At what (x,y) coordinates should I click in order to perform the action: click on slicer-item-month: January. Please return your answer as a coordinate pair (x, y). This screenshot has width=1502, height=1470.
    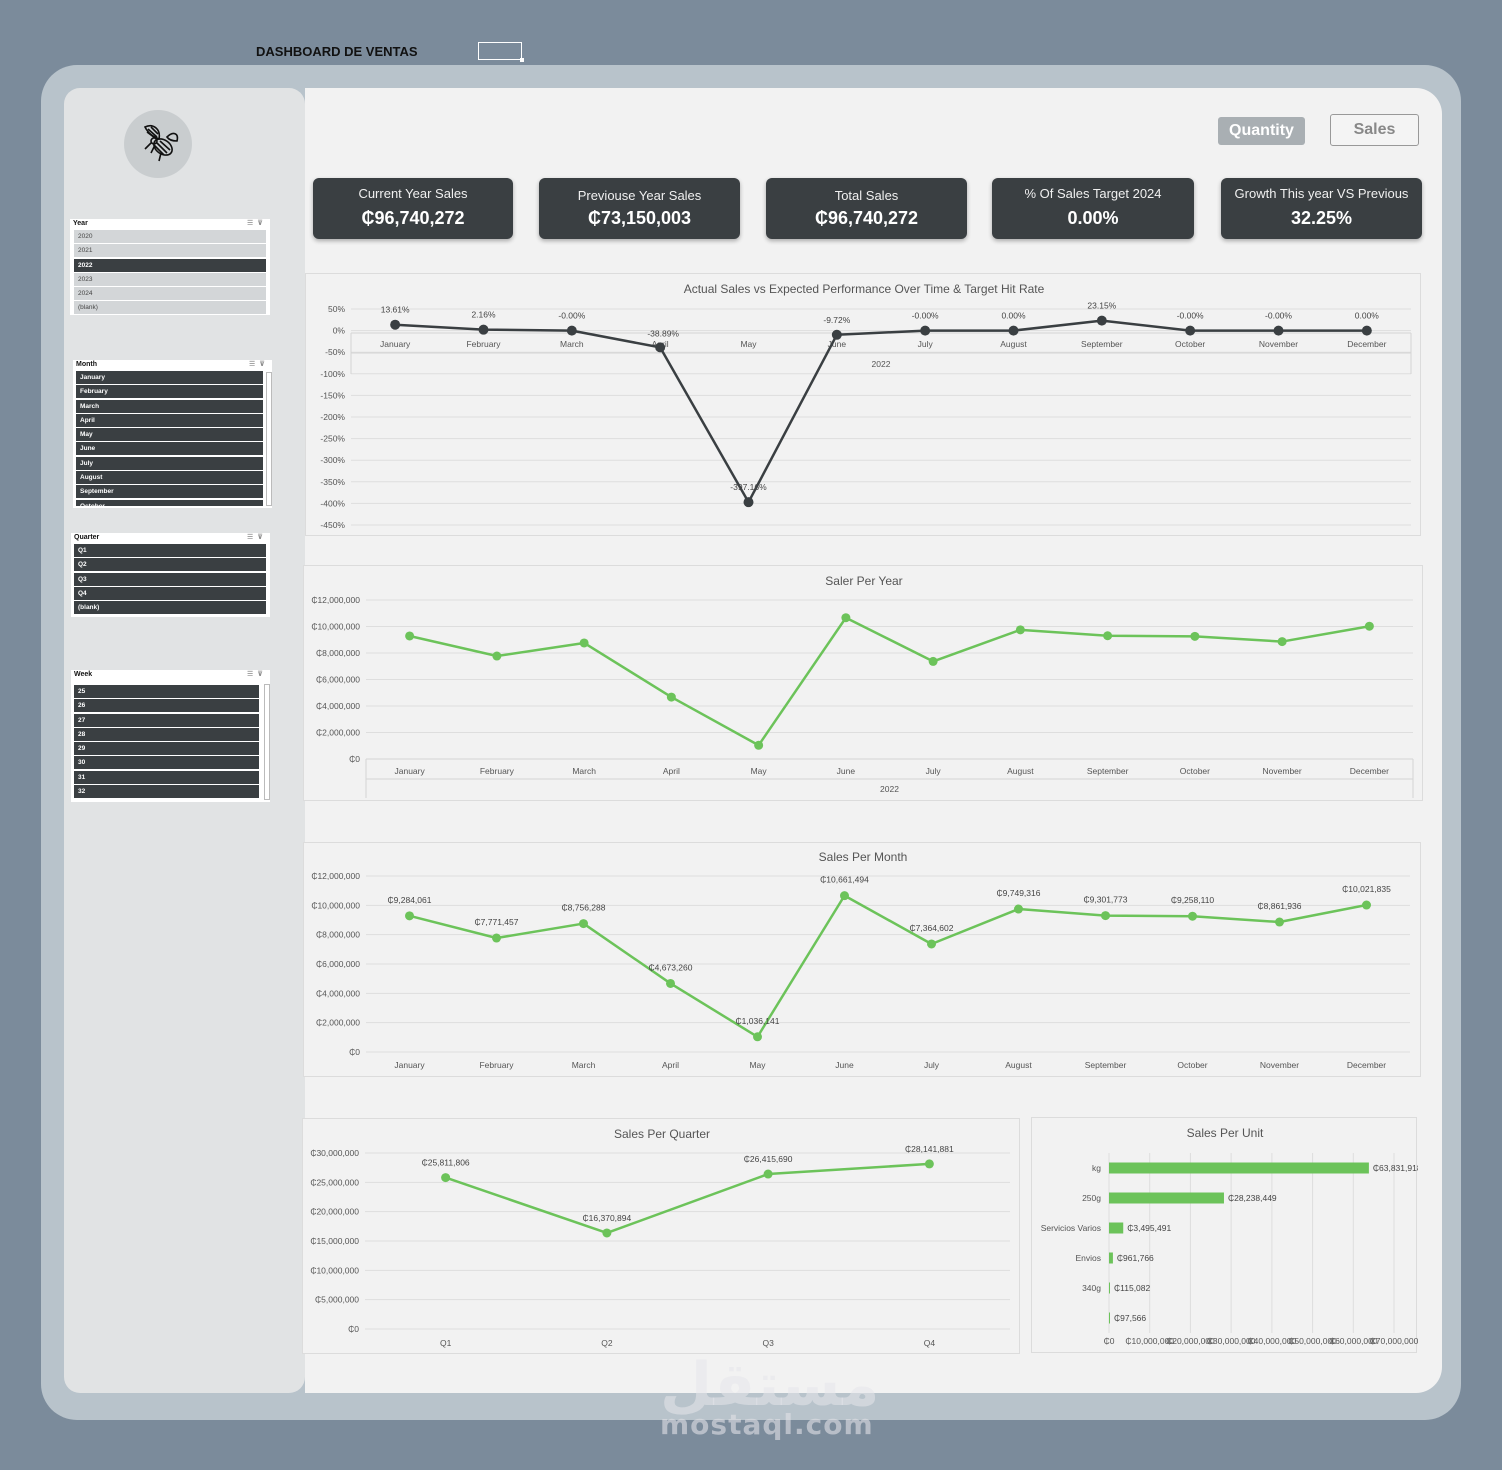
    Looking at the image, I should click on (169, 377).